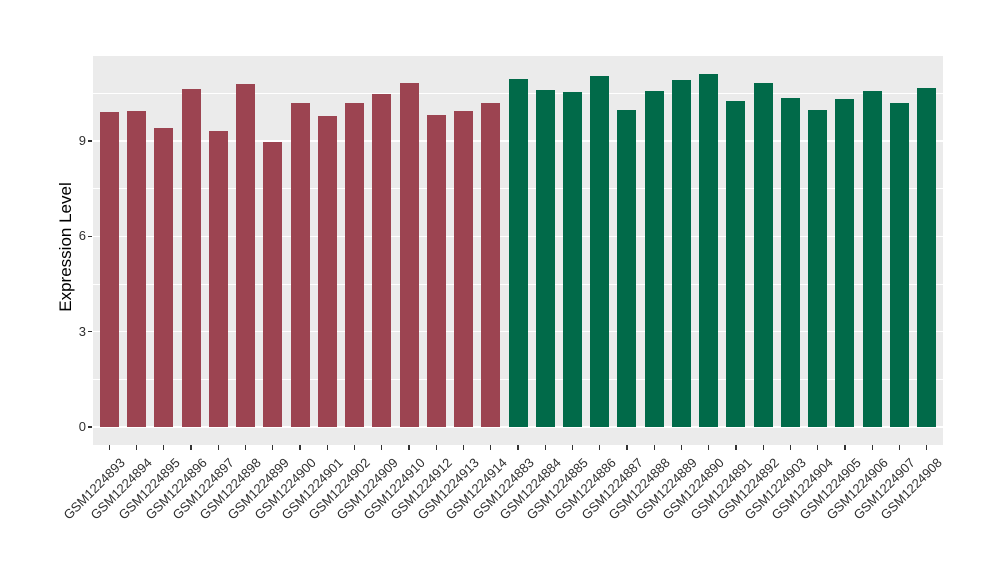 This screenshot has width=1000, height=580. What do you see at coordinates (600, 251) in the screenshot?
I see `bar-GSM1224886` at bounding box center [600, 251].